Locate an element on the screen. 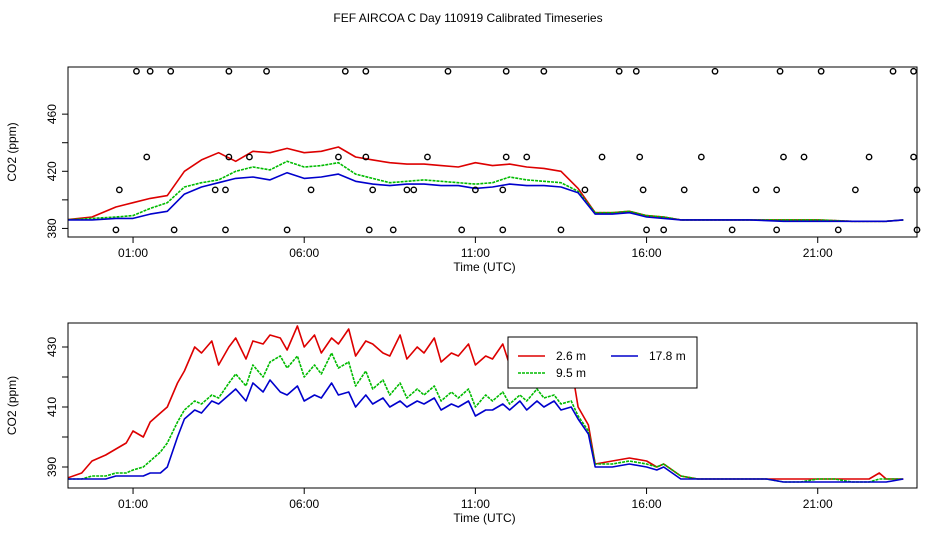 The width and height of the screenshot is (936, 540). series-line-9-5-m is located at coordinates (486, 191).